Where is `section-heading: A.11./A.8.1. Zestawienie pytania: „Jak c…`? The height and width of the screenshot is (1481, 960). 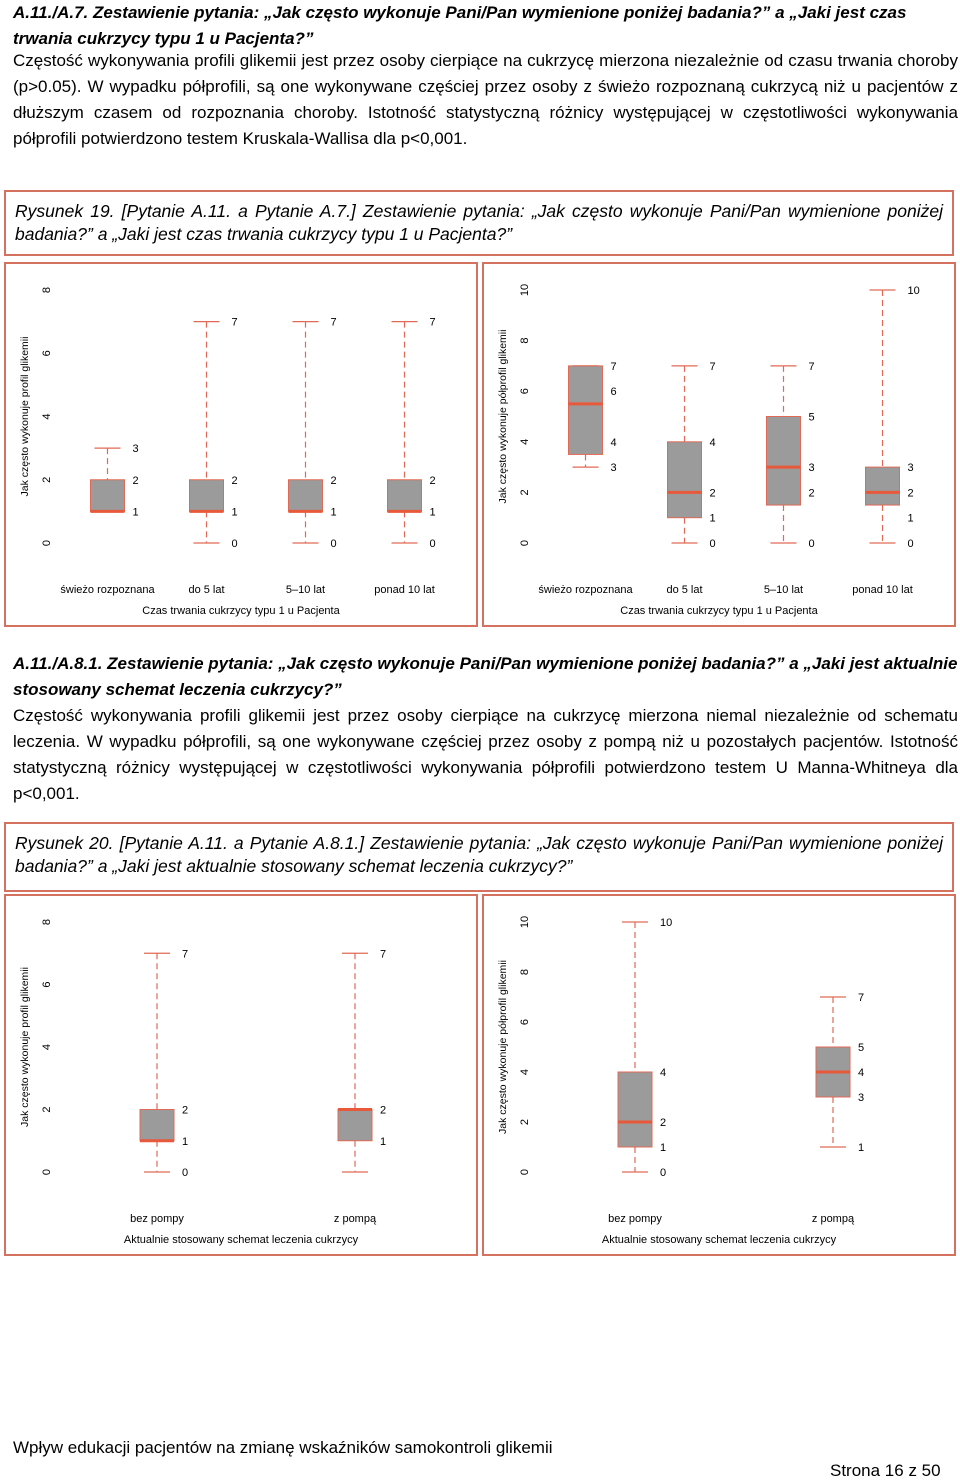 section-heading: A.11./A.8.1. Zestawienie pytania: „Jak c… is located at coordinates (485, 676).